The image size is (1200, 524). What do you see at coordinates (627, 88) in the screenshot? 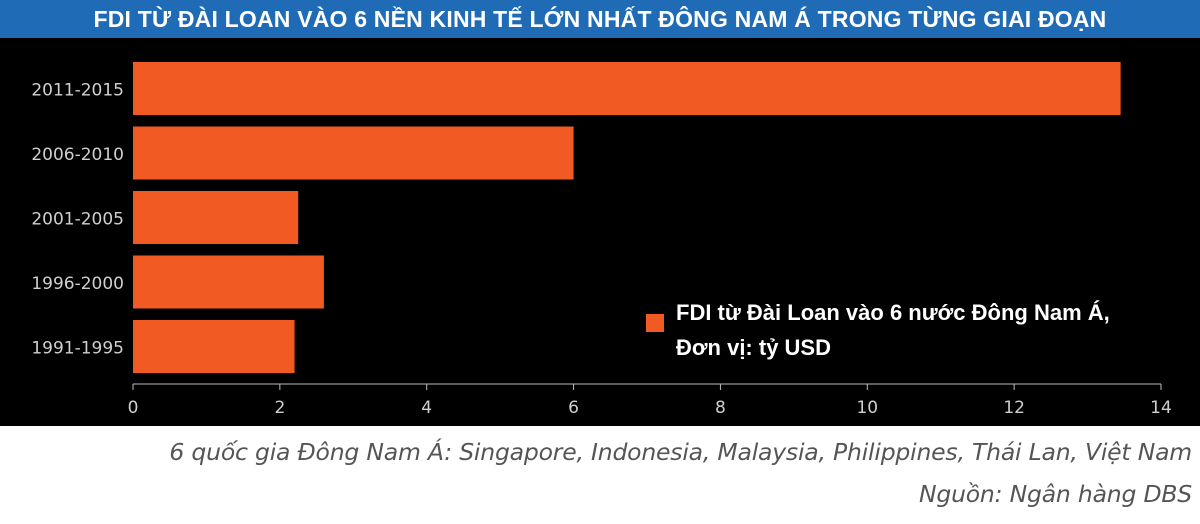
I see `bar-2011-2015` at bounding box center [627, 88].